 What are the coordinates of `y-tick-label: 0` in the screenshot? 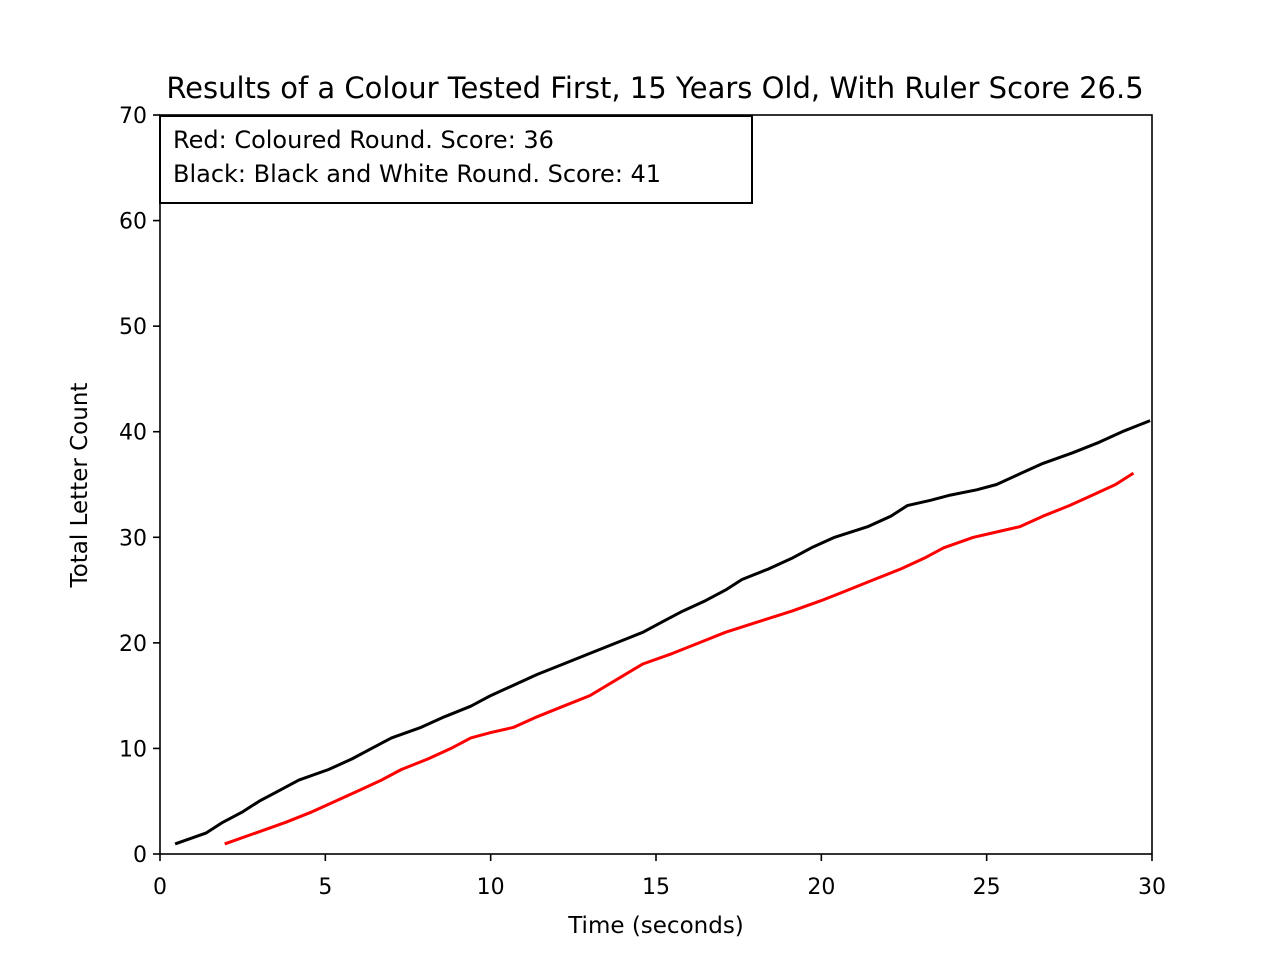 It's located at (140, 855).